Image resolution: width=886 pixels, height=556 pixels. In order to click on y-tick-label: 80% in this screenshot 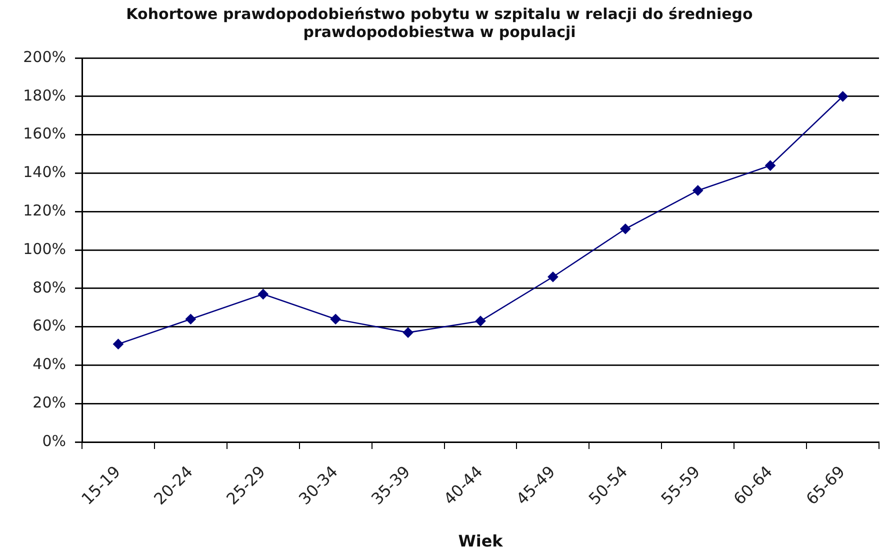, I will do `click(49, 287)`.